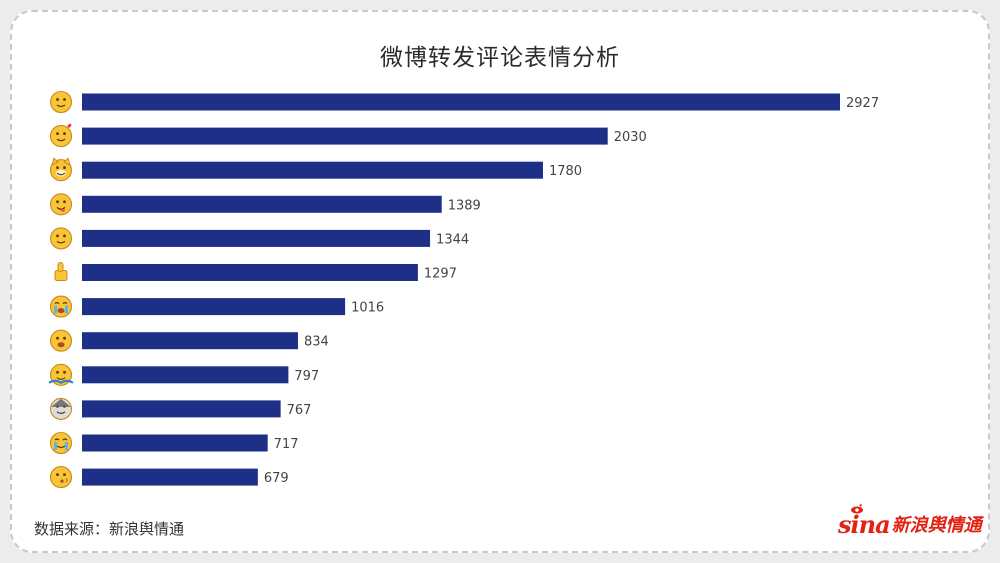 The image size is (1000, 563). What do you see at coordinates (61, 102) in the screenshot?
I see `smile-emoji-icon` at bounding box center [61, 102].